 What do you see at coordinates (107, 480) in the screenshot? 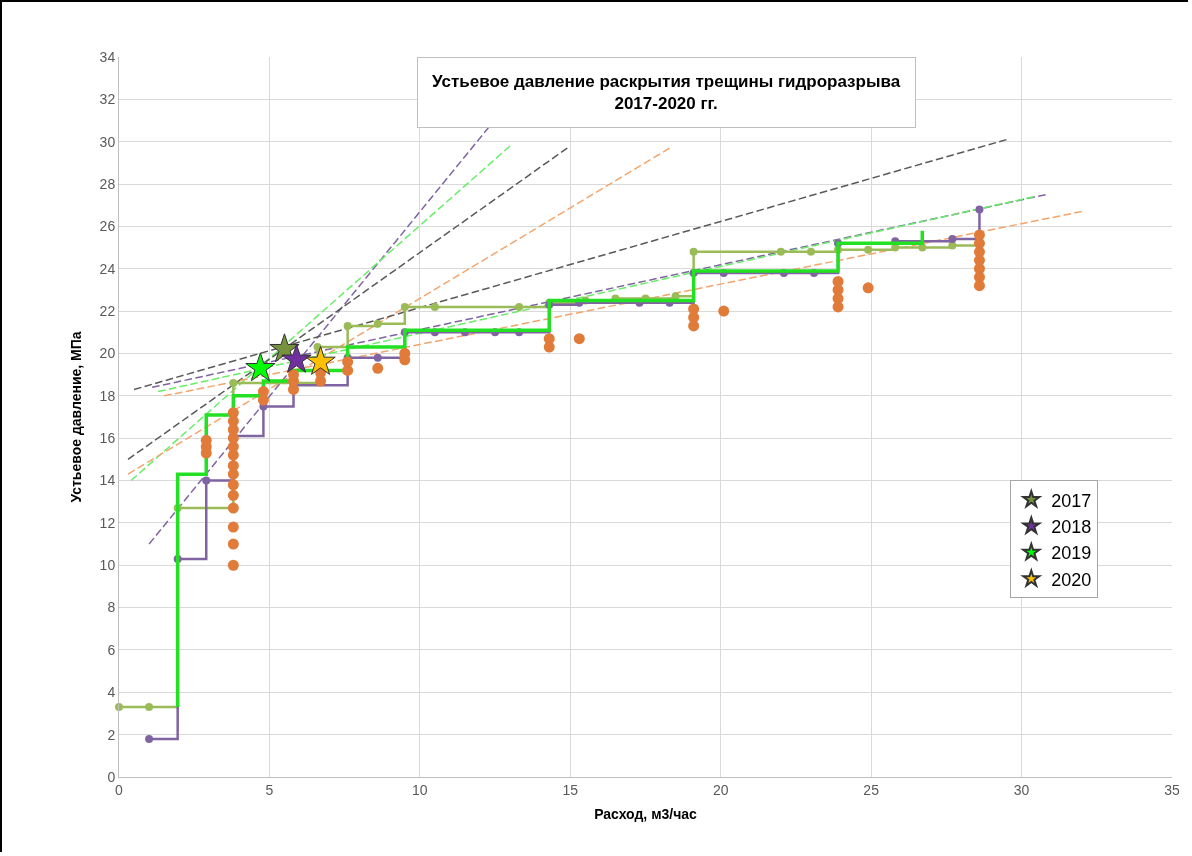
I see `y-tick-label: 14` at bounding box center [107, 480].